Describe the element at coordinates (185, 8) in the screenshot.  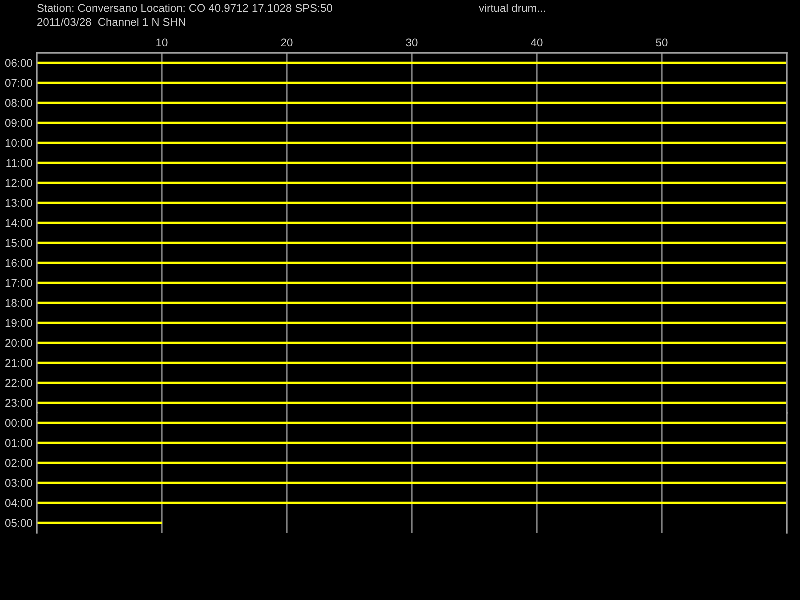
I see `chart-title: Station: Conversano Location: CO 40.9712 17.1028 SPS:50` at that location.